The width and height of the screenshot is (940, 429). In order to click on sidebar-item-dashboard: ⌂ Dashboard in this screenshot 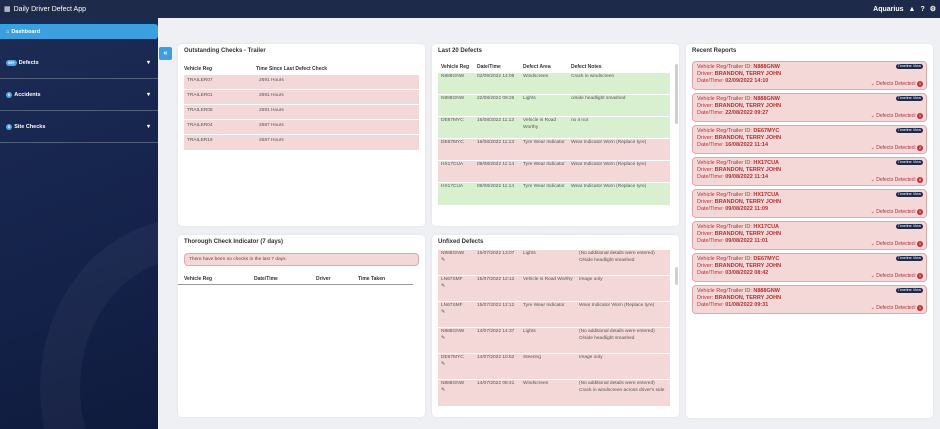, I will do `click(79, 31)`.